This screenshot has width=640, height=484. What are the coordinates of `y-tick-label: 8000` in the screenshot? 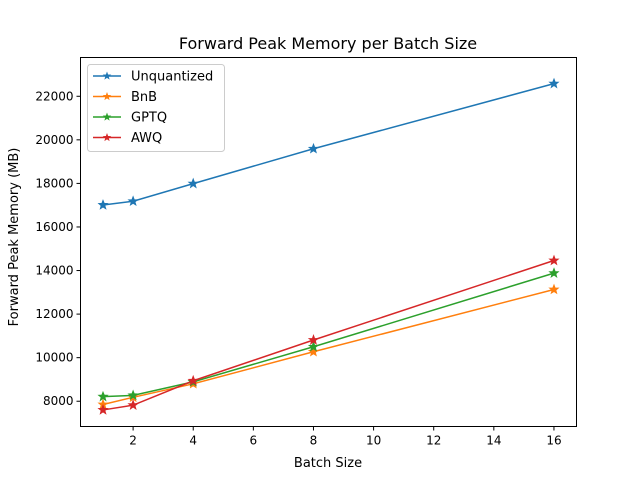 It's located at (58, 401).